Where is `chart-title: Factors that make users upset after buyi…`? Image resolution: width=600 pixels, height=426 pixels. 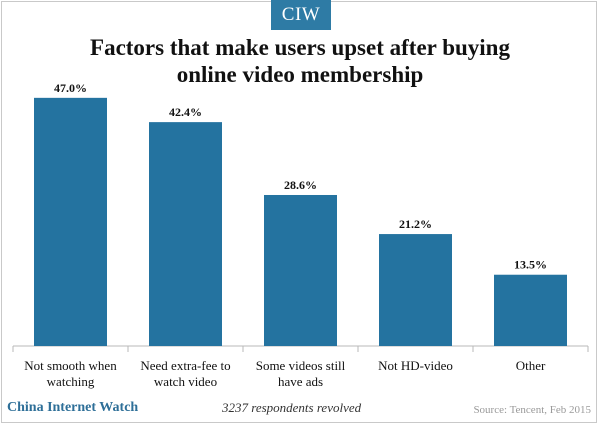
chart-title: Factors that make users upset after buyi… is located at coordinates (300, 61).